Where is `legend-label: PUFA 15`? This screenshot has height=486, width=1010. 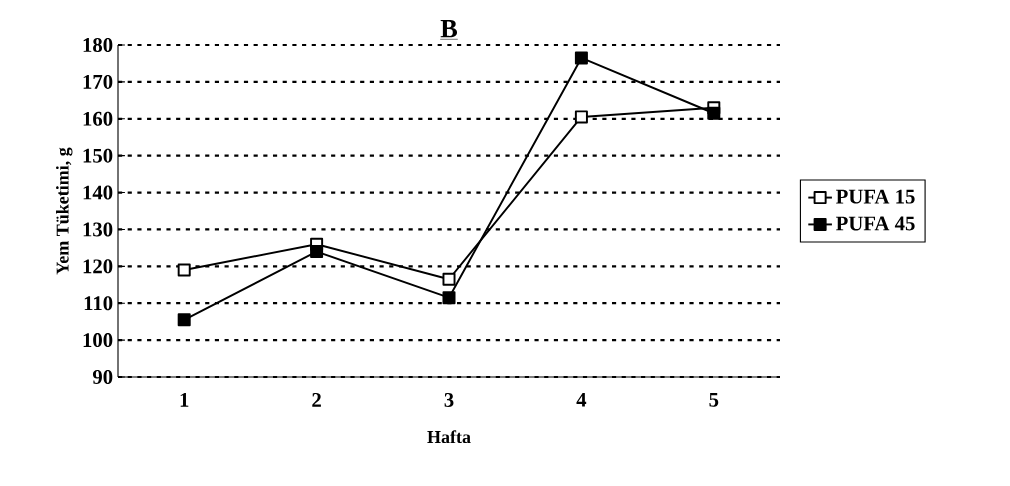 legend-label: PUFA 15 is located at coordinates (875, 196).